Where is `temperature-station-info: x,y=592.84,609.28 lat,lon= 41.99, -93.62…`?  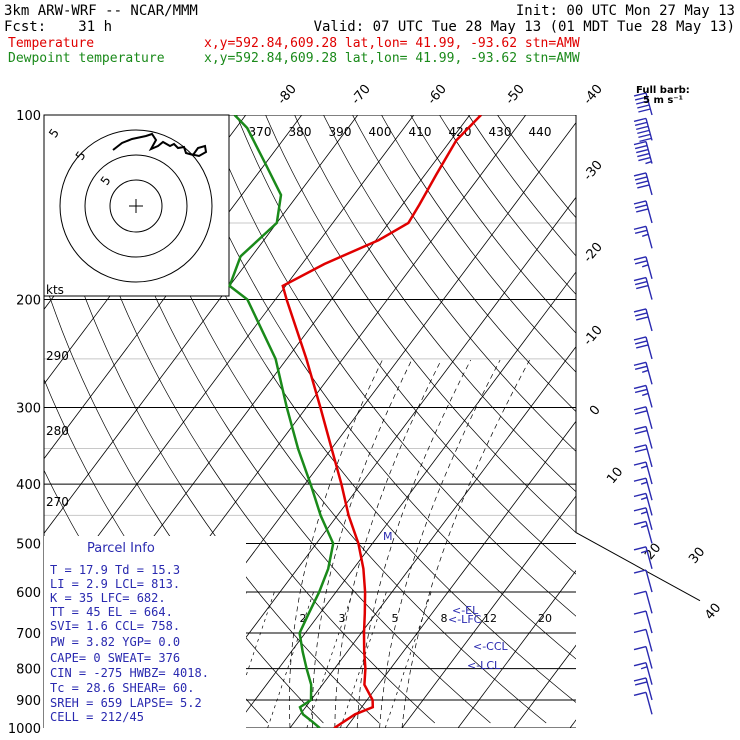
temperature-station-info: x,y=592.84,609.28 lat,lon= 41.99, -93.62… is located at coordinates (392, 43).